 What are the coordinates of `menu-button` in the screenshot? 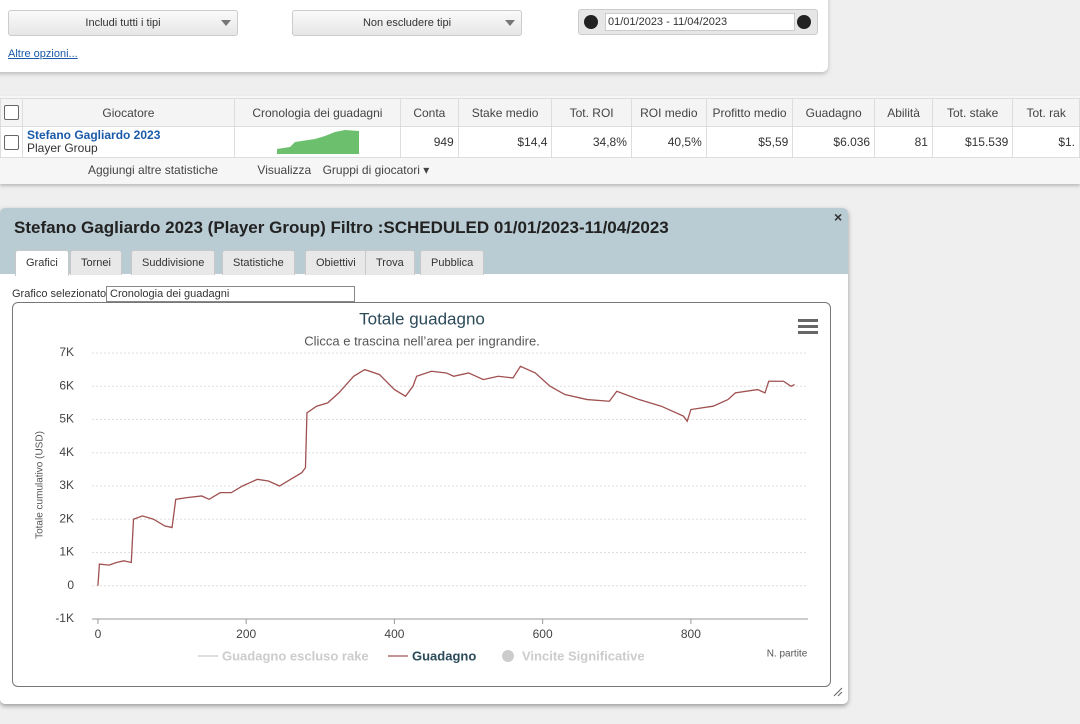 It's located at (808, 326).